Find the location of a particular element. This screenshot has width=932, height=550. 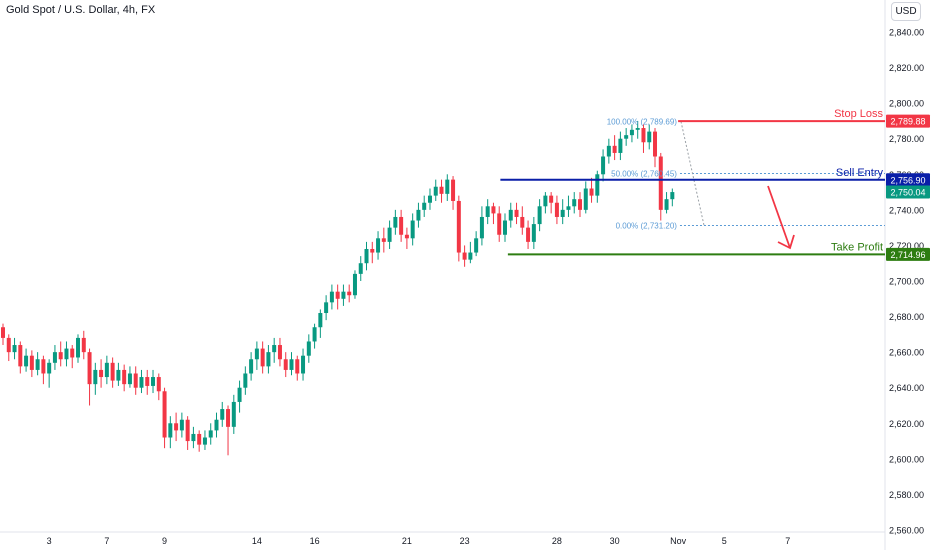

fib-level-label: 0.00% (2,731.20) is located at coordinates (647, 226).